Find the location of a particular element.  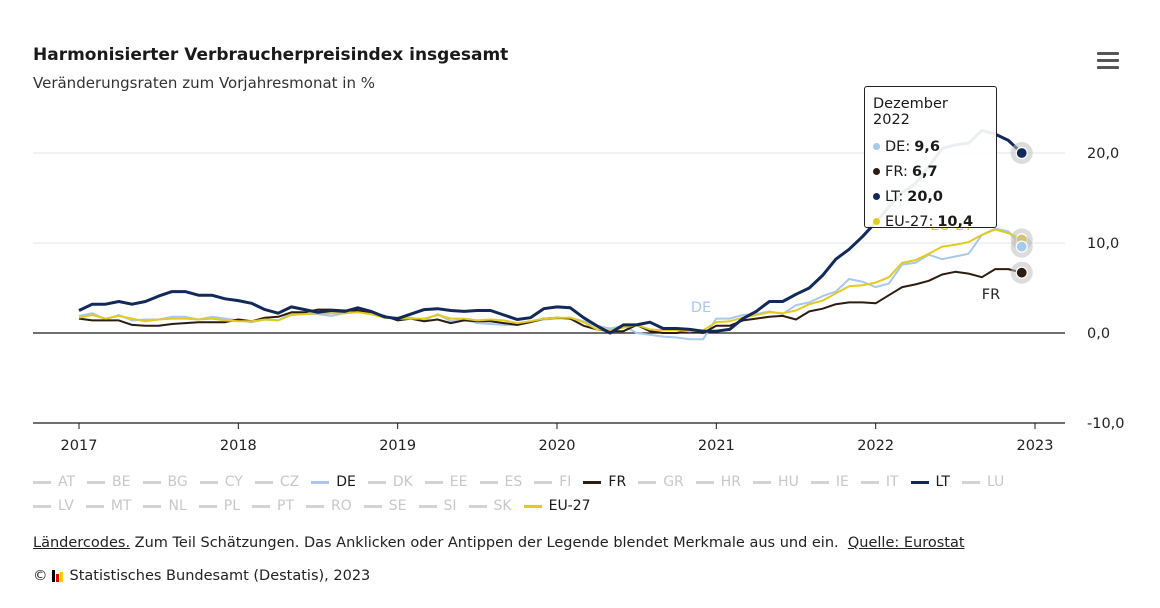

legend-item-pl: PL is located at coordinates (219, 506).